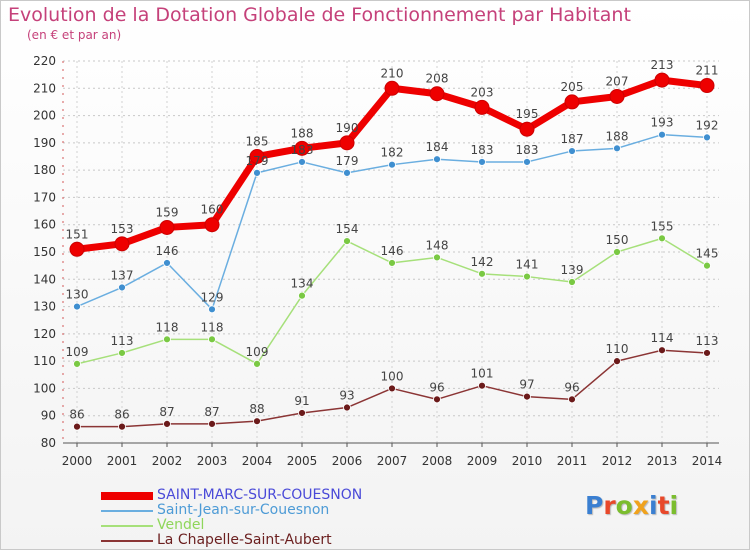 The image size is (750, 550). I want to click on x-tick-label-2013: 2013, so click(662, 461).